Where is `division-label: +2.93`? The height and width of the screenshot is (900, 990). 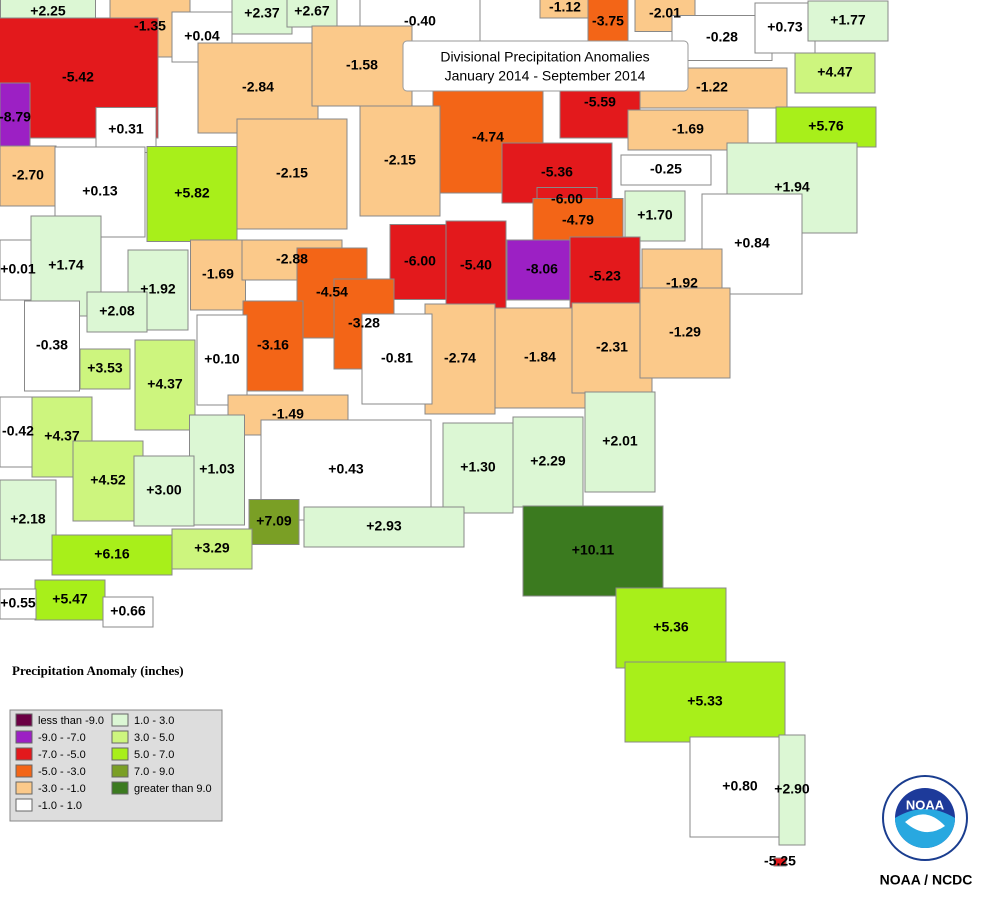 division-label: +2.93 is located at coordinates (384, 526).